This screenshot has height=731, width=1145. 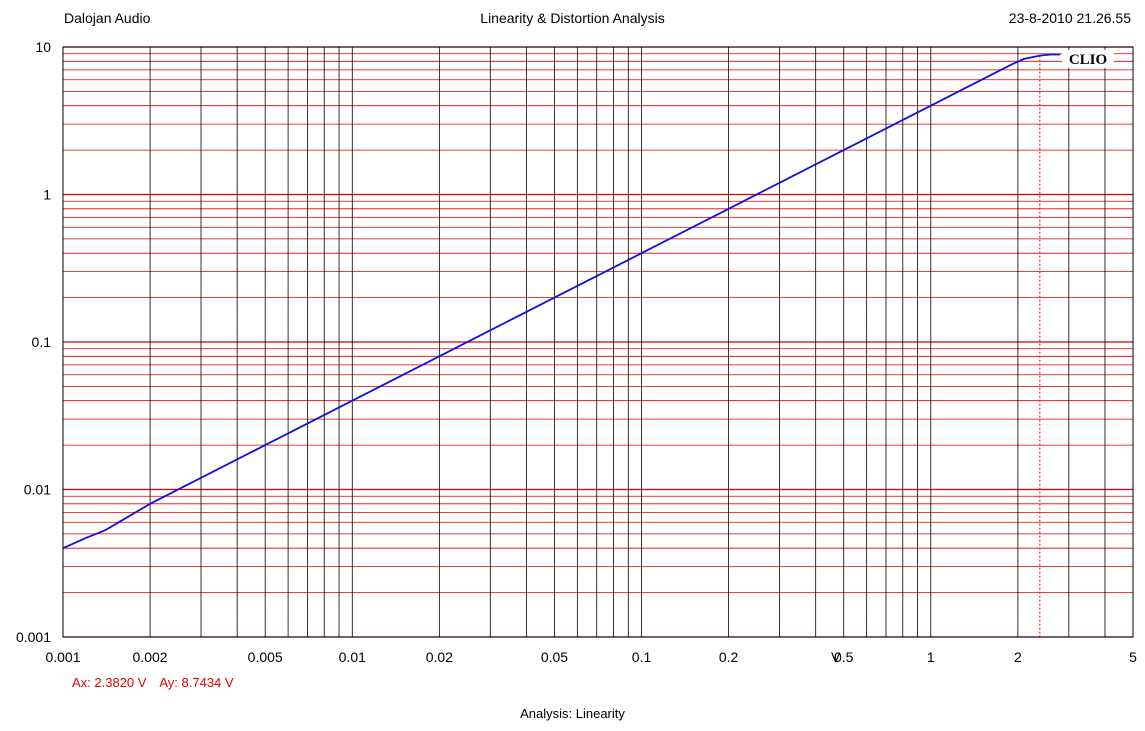 I want to click on x-tick-label: 0.002, so click(x=150, y=657).